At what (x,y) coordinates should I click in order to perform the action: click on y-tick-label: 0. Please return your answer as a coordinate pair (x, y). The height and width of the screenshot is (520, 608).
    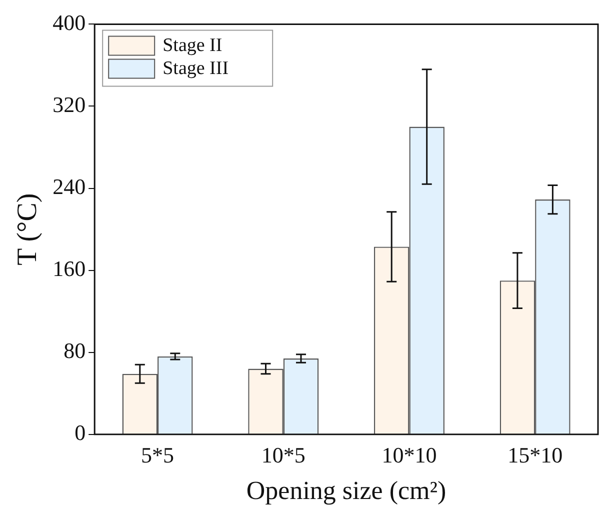
    Looking at the image, I should click on (80, 433).